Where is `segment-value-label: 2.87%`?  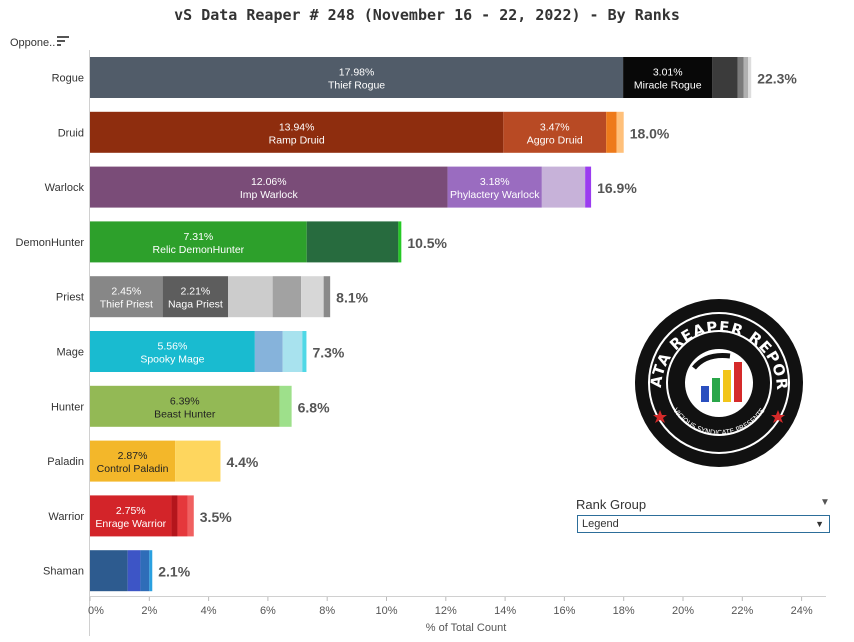 segment-value-label: 2.87% is located at coordinates (133, 456).